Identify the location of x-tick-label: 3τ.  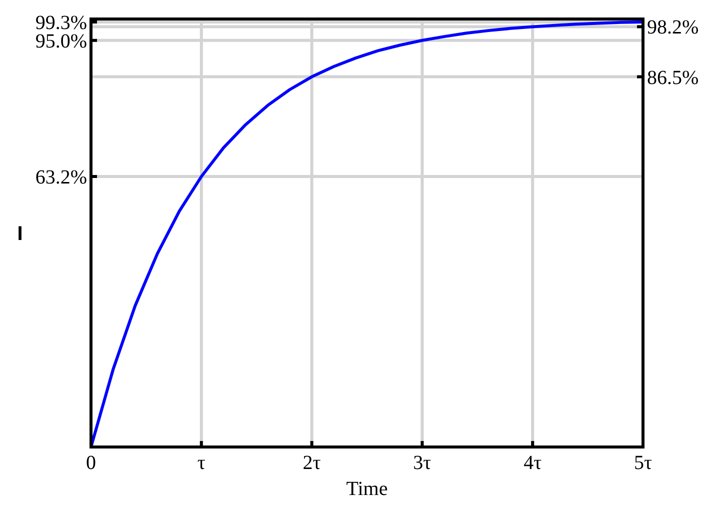
(422, 463).